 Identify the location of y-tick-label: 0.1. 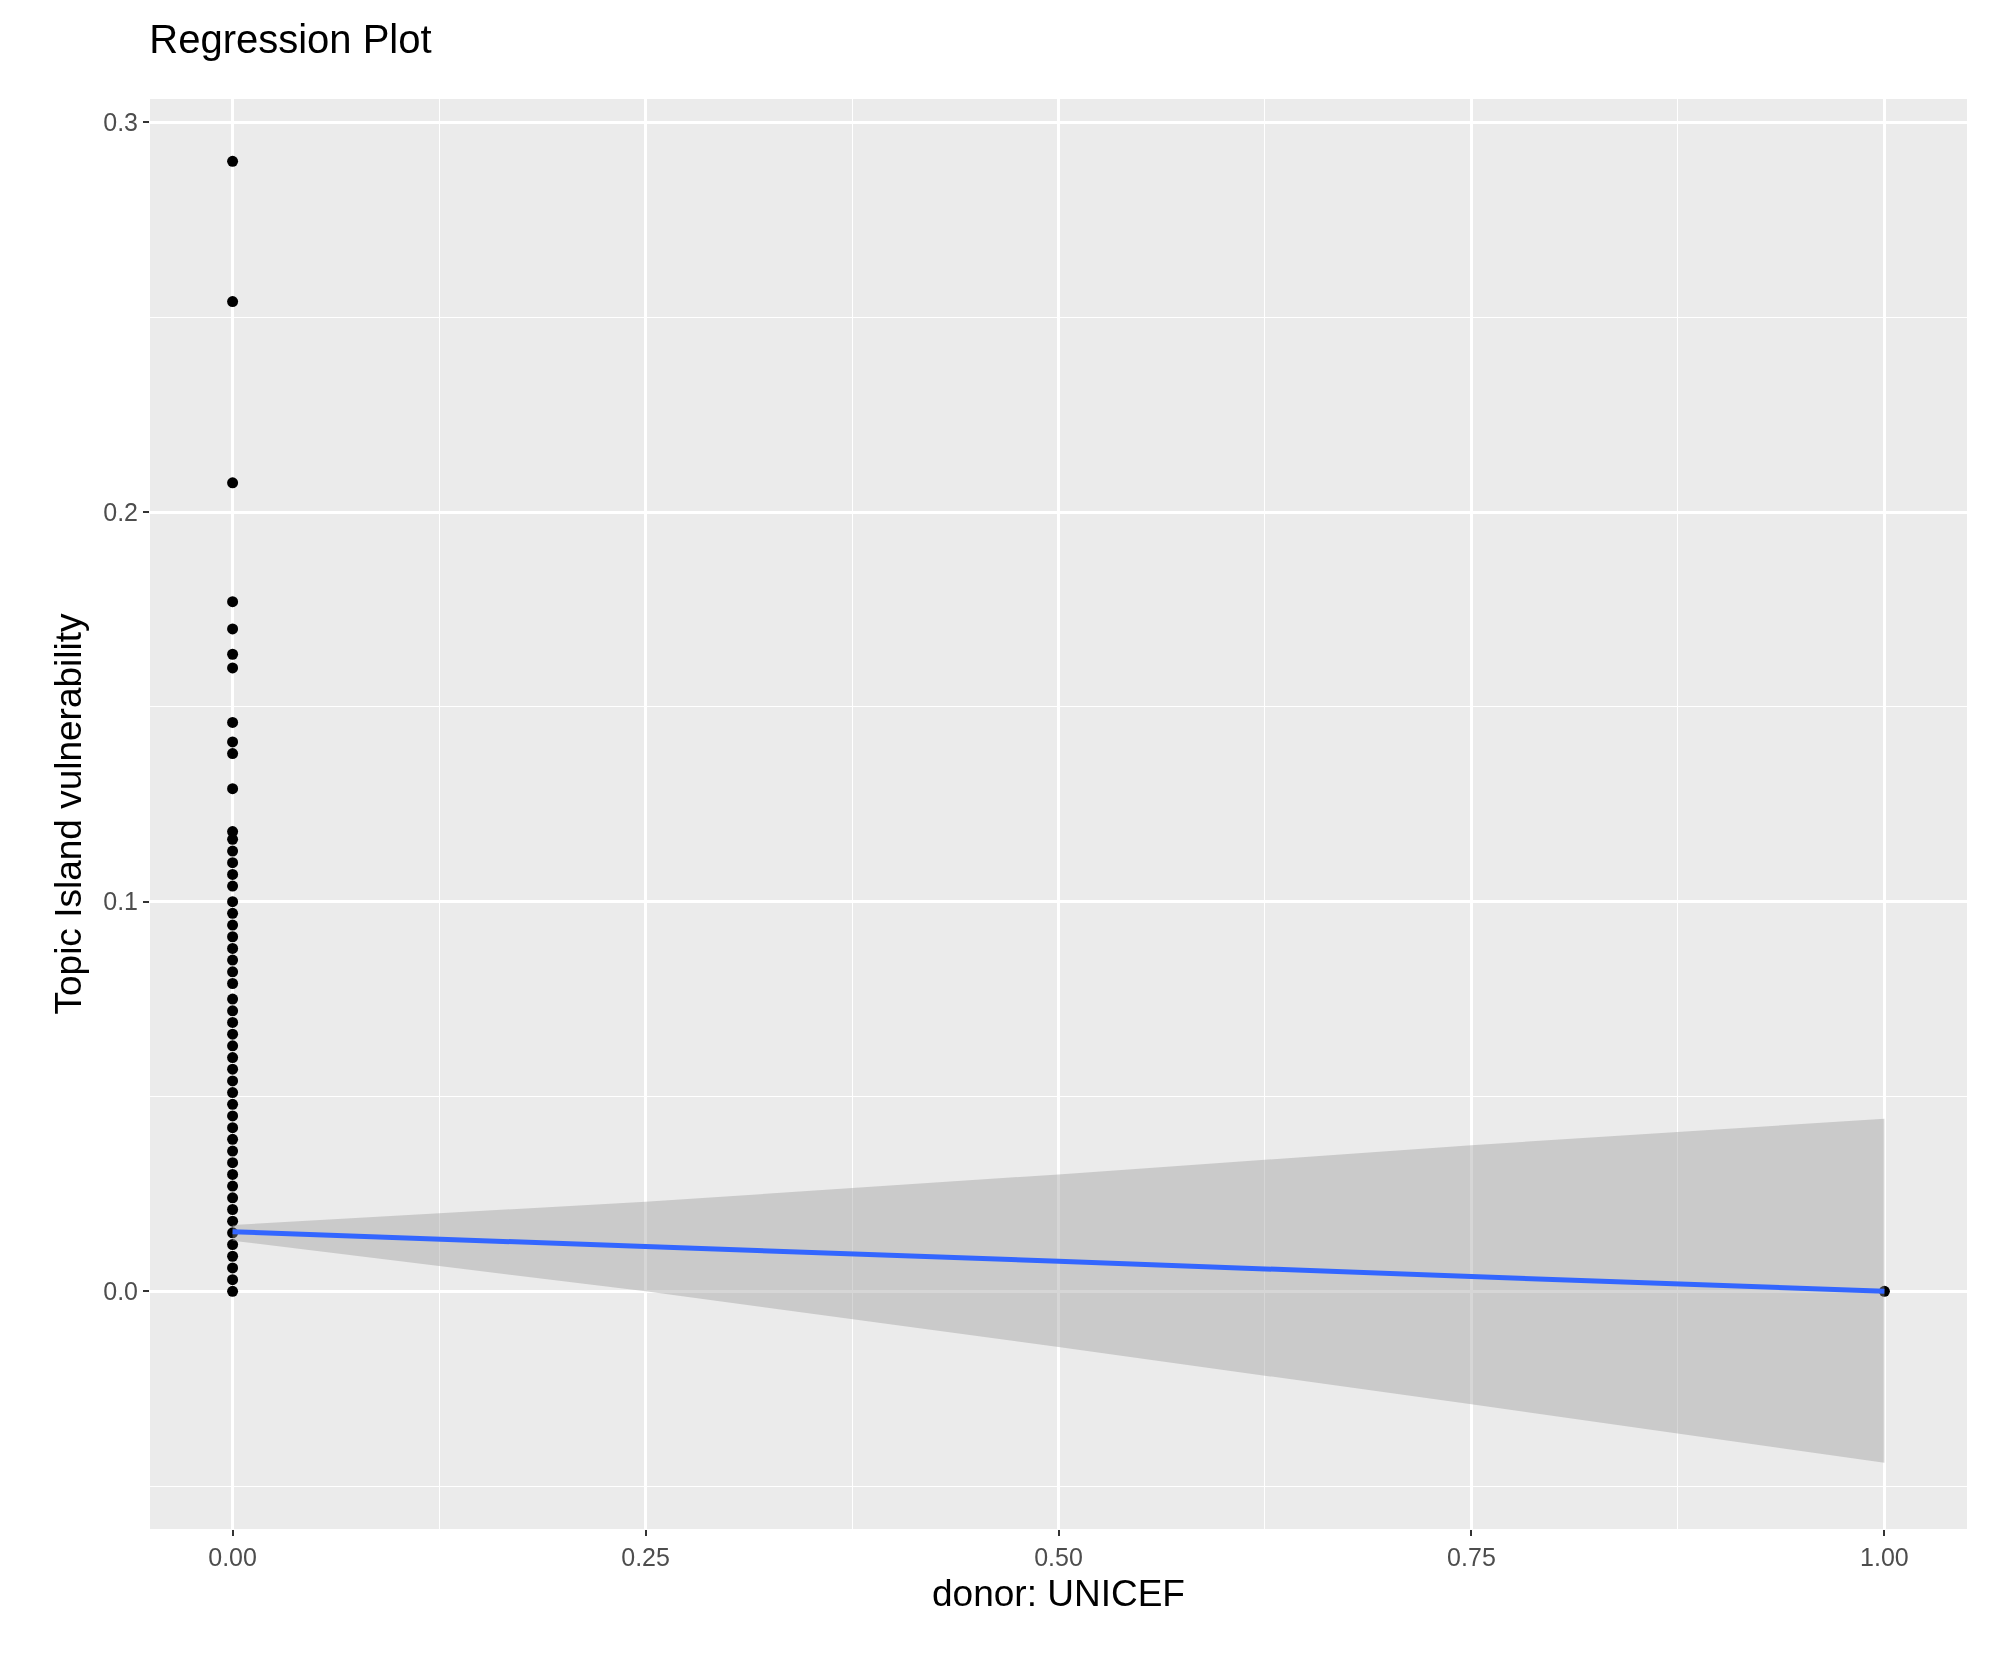
(120, 901).